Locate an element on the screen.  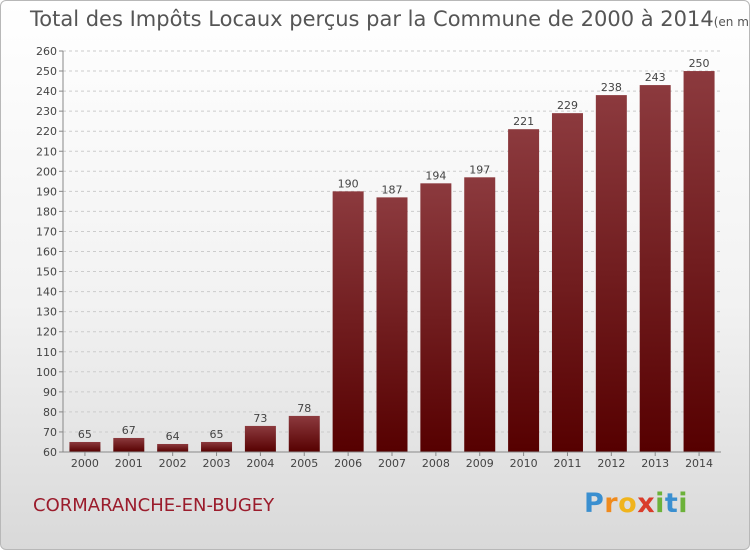
chart-title-unit: (en milliers d'€) is located at coordinates (731, 22).